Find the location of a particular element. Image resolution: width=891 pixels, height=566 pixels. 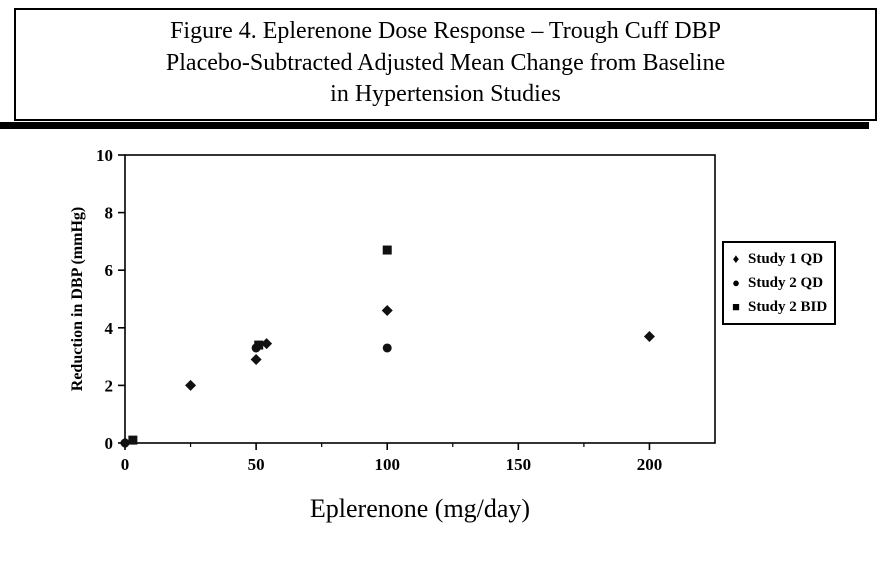

x-tick-label: 200 is located at coordinates (650, 464).